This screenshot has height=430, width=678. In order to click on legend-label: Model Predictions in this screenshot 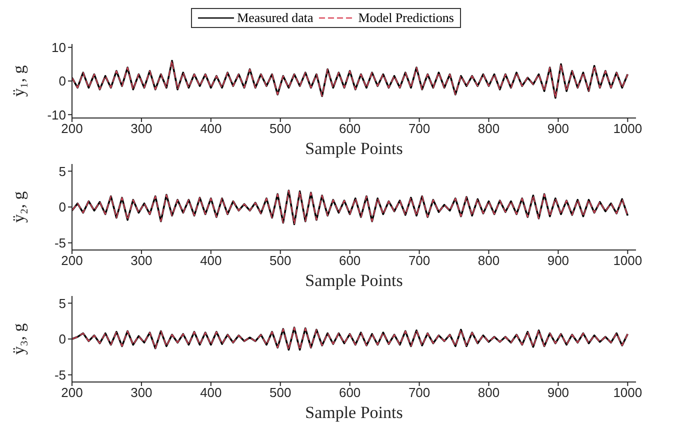, I will do `click(406, 18)`.